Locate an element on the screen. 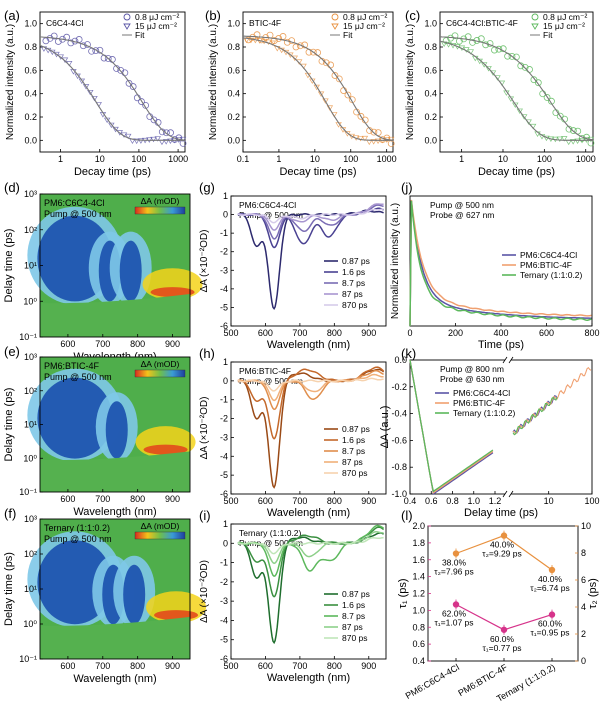 The height and width of the screenshot is (703, 613). percent-label: 38.0% is located at coordinates (454, 563).